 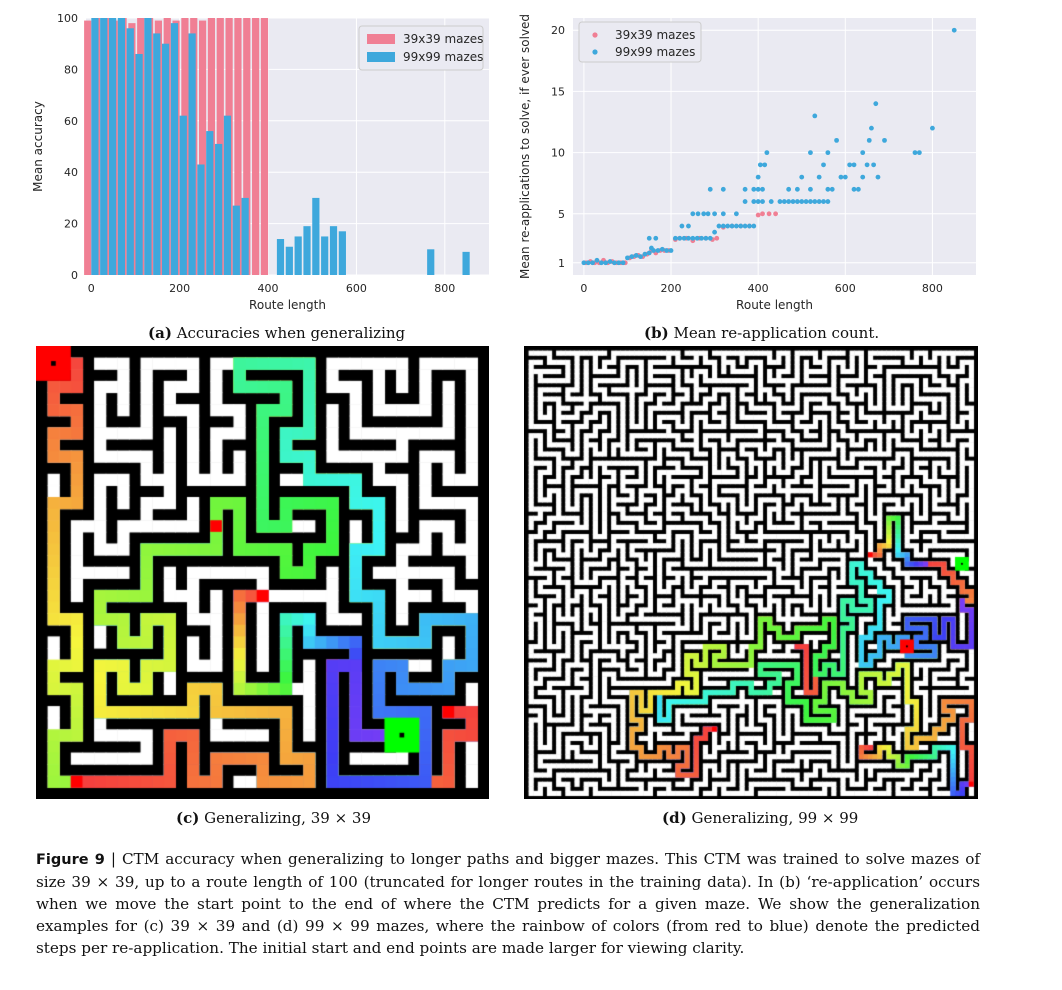 I want to click on y-tick-label: 60, so click(x=71, y=121).